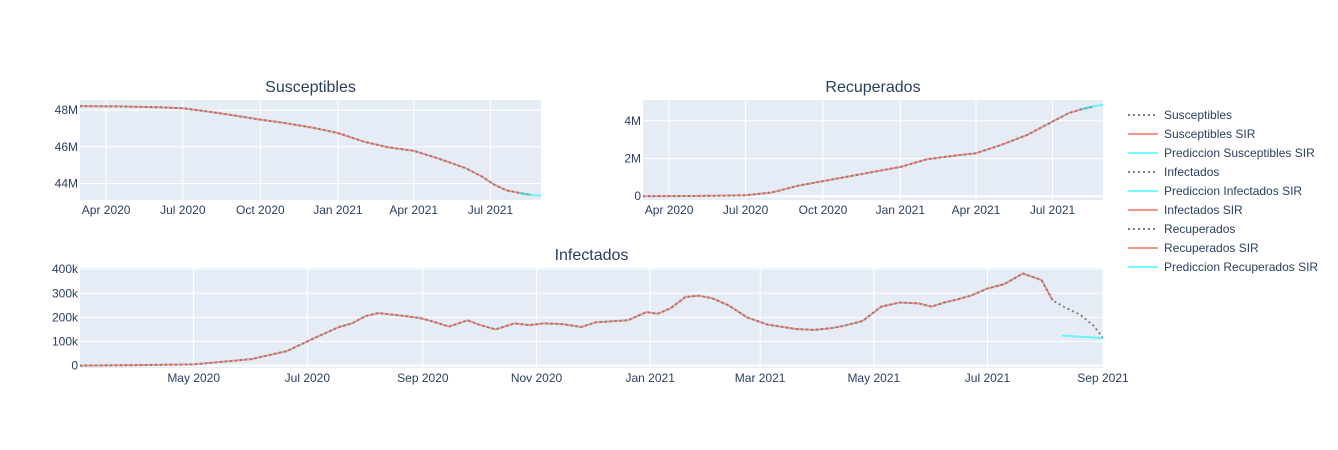 This screenshot has width=1338, height=450. I want to click on legend-label: Susceptibles SIR, so click(1210, 134).